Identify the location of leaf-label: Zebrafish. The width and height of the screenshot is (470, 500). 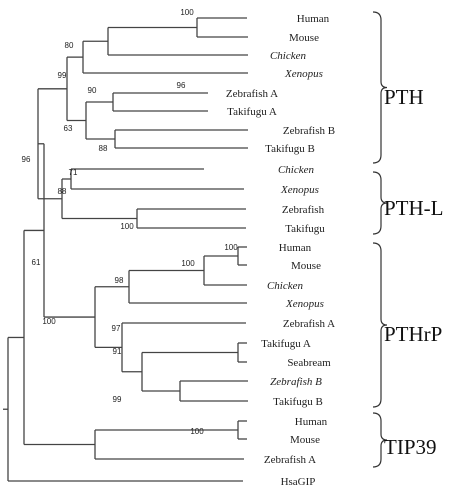
(303, 210).